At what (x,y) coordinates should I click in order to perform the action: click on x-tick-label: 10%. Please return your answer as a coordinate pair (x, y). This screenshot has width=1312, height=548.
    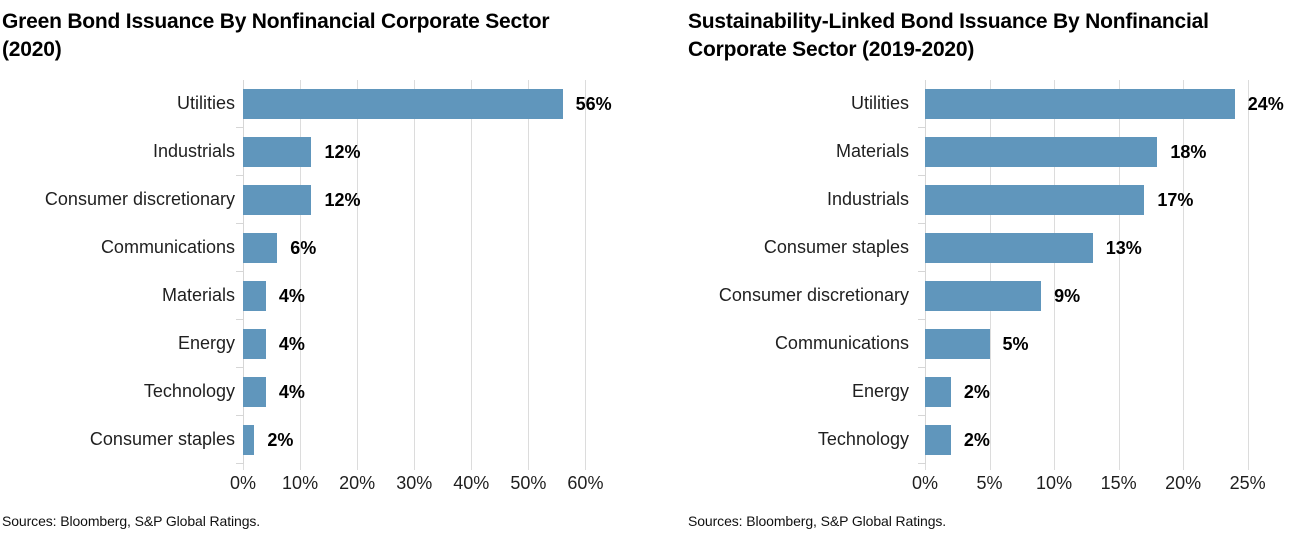
    Looking at the image, I should click on (300, 482).